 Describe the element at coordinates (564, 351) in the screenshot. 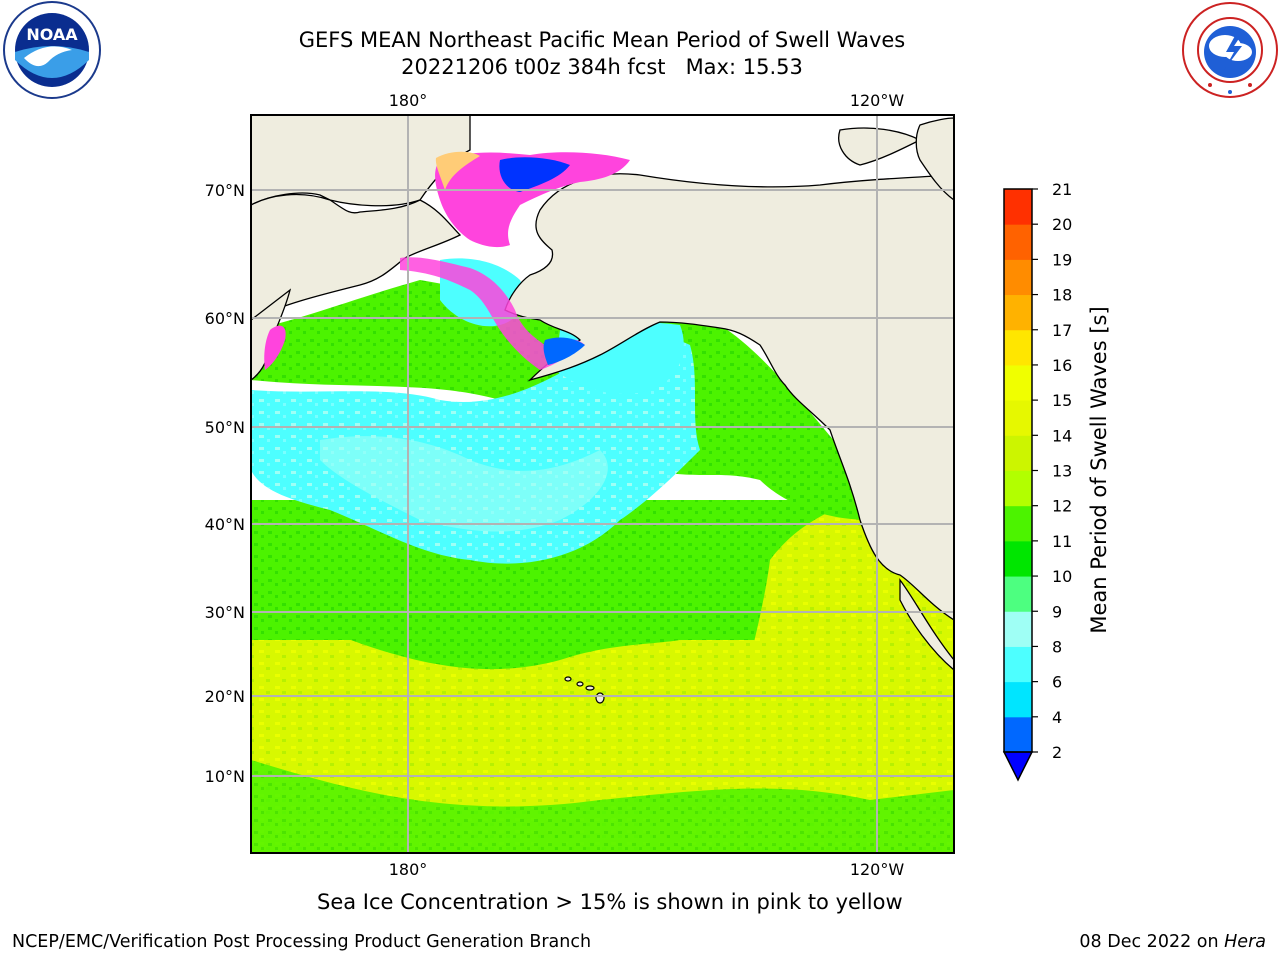

I see `sea-ice-bristol-blue` at that location.